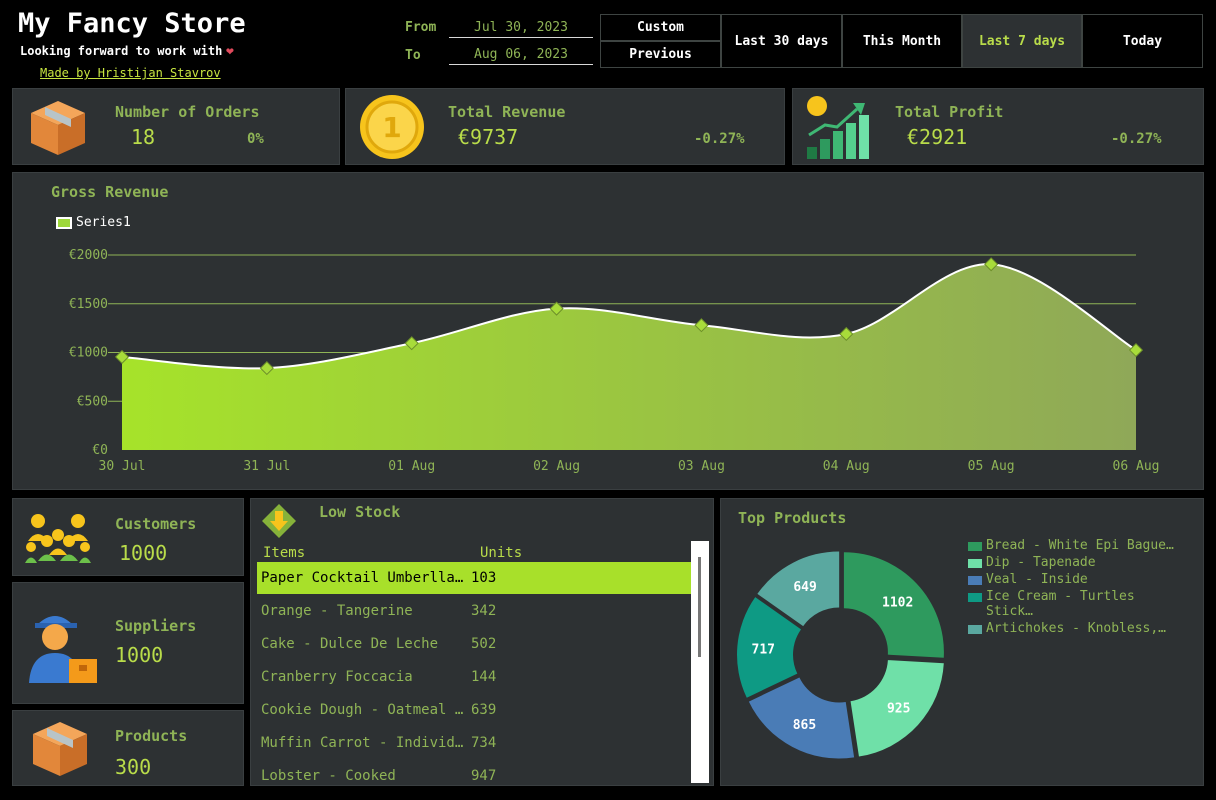 This screenshot has height=800, width=1216. I want to click on item-units: 502, so click(484, 644).